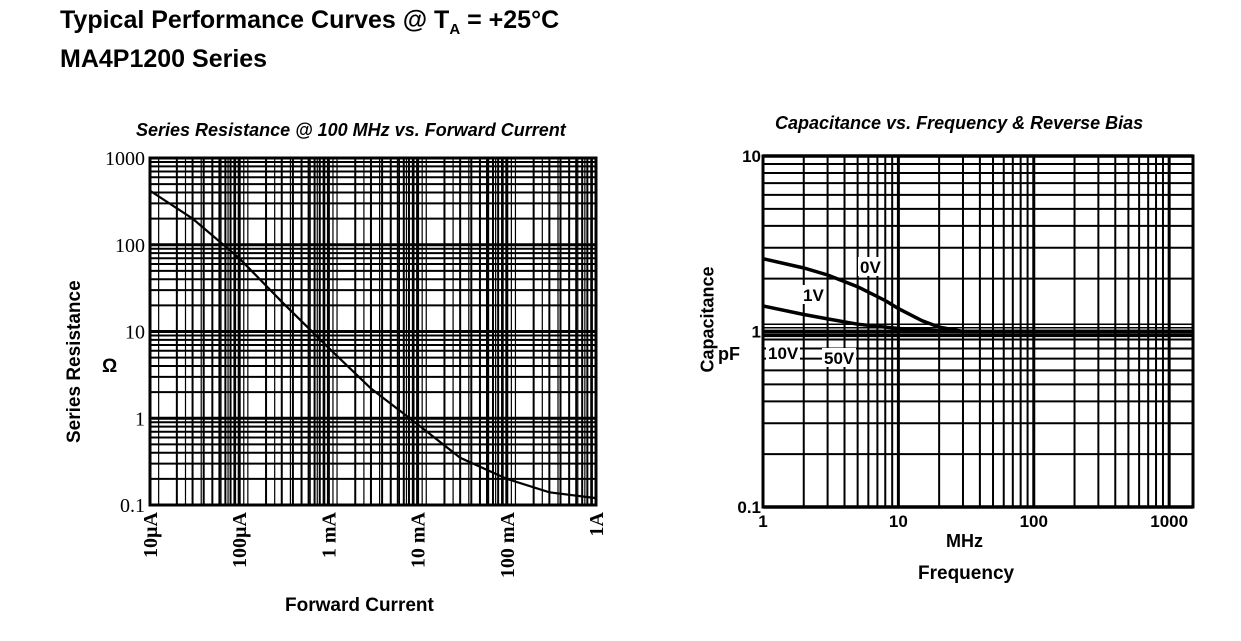 This screenshot has width=1241, height=641. Describe the element at coordinates (359, 605) in the screenshot. I see `series-resistance-xlabel: Forward Current` at that location.